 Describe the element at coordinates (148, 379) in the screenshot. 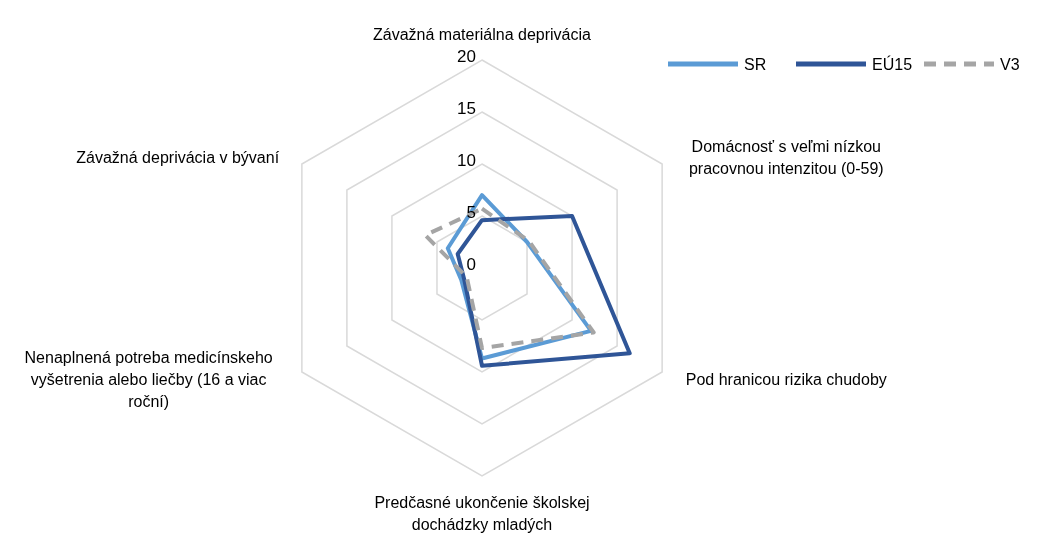

I see `spoke-label: Nenaplnená potreba medicínskeho vyšetrenia alebo liečby (16 a viac roční)` at that location.